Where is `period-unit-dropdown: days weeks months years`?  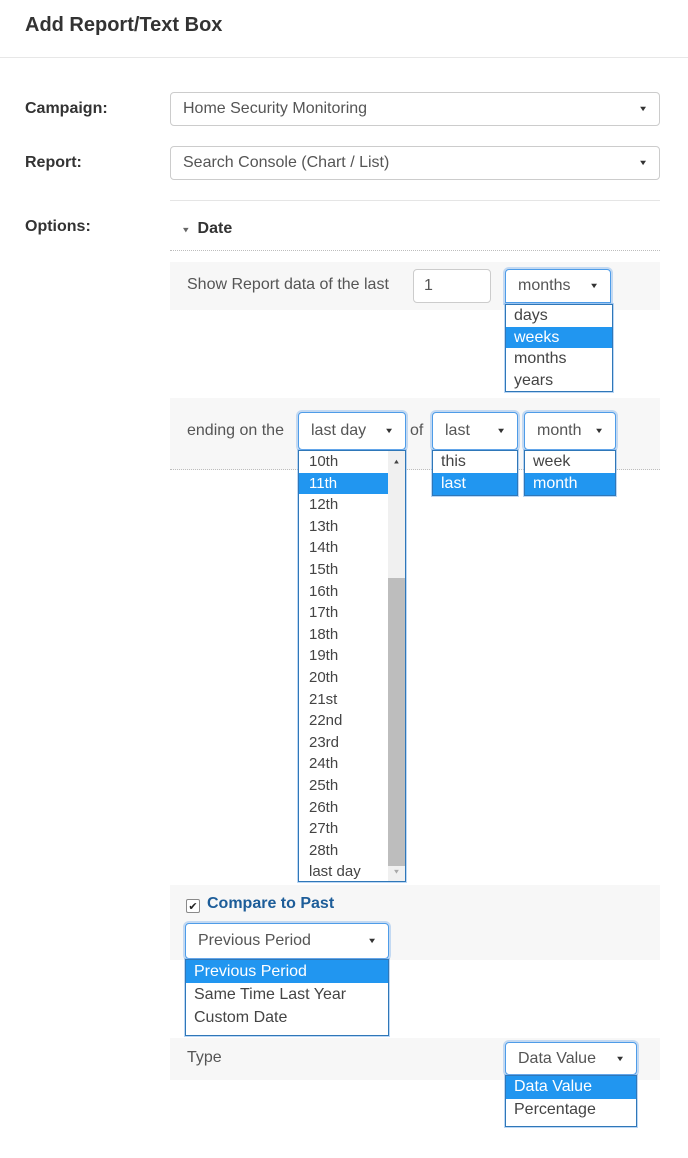
period-unit-dropdown: days weeks months years is located at coordinates (559, 348).